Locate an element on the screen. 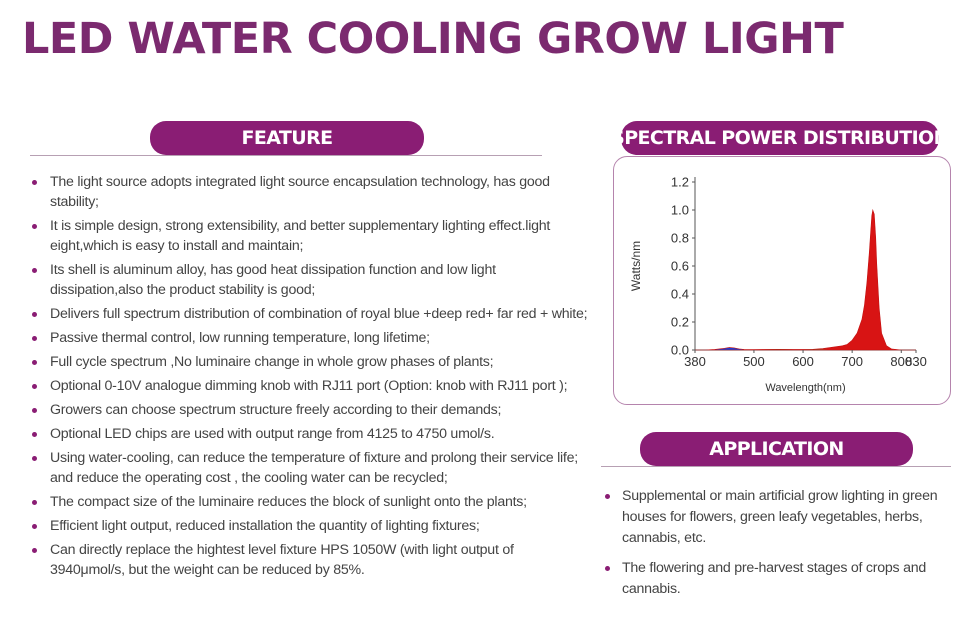 This screenshot has width=959, height=621. y-tick-label: 0.0 is located at coordinates (680, 350).